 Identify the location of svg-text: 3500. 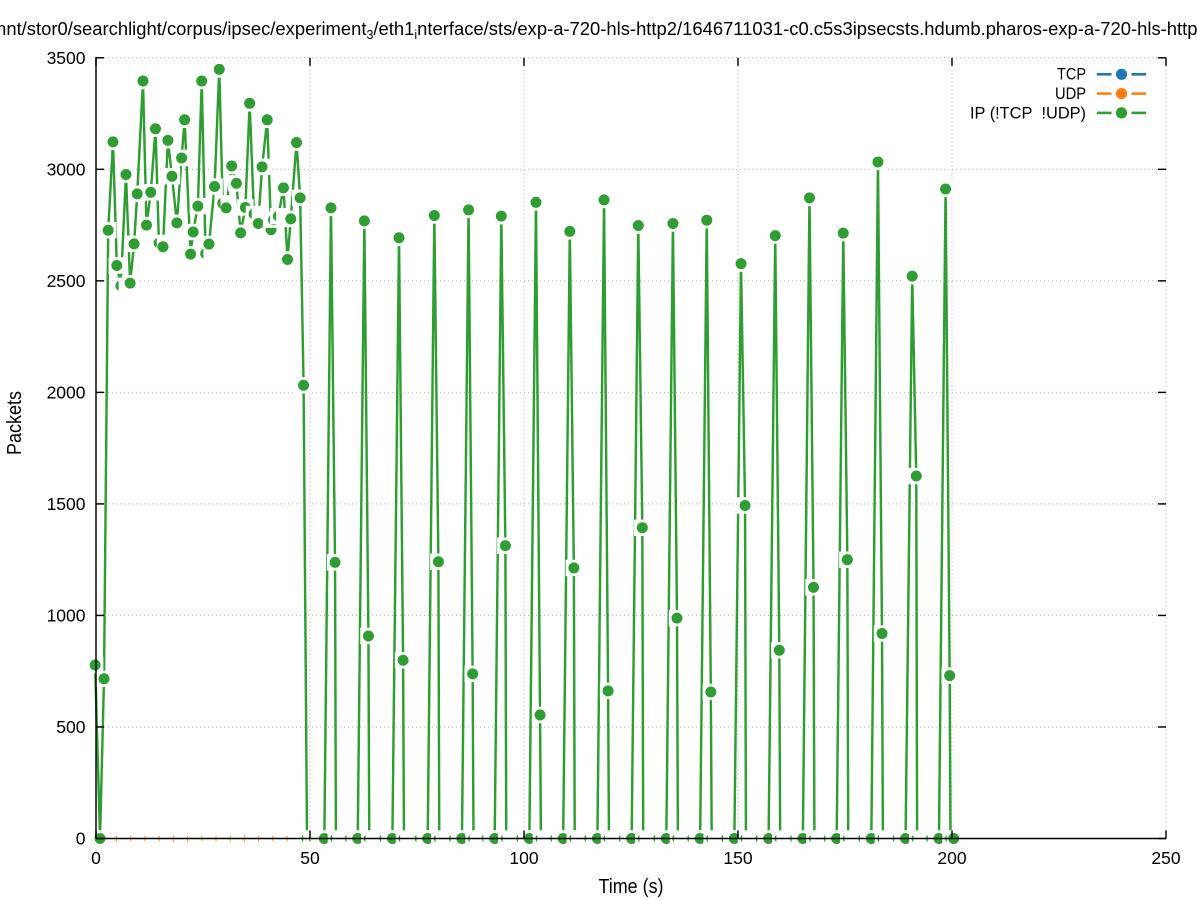
(66, 58).